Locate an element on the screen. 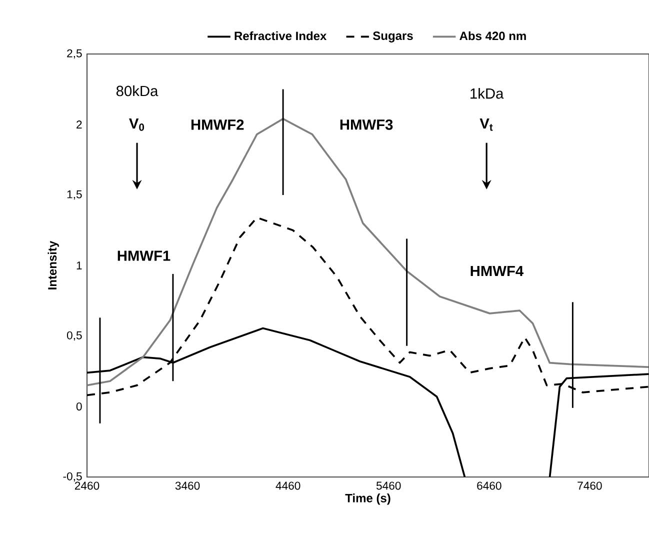  annotation: HMWF1 is located at coordinates (144, 255).